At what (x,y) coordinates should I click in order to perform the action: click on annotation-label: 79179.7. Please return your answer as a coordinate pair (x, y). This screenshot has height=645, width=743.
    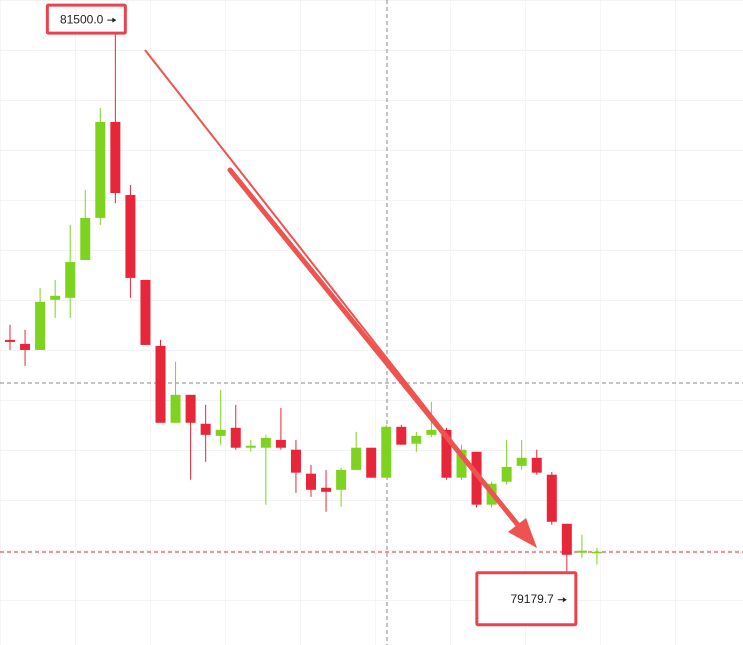
    Looking at the image, I should click on (532, 599).